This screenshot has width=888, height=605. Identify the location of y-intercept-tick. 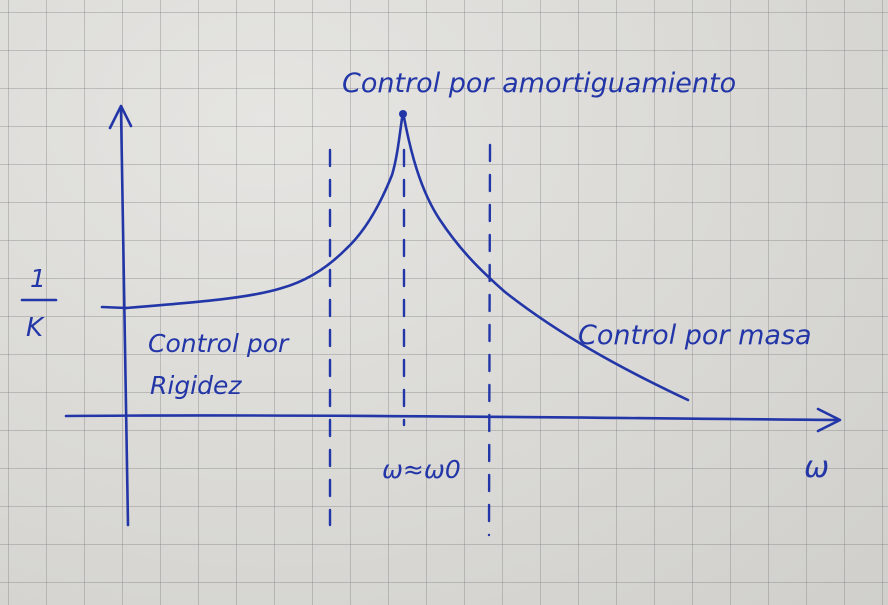
(114, 307).